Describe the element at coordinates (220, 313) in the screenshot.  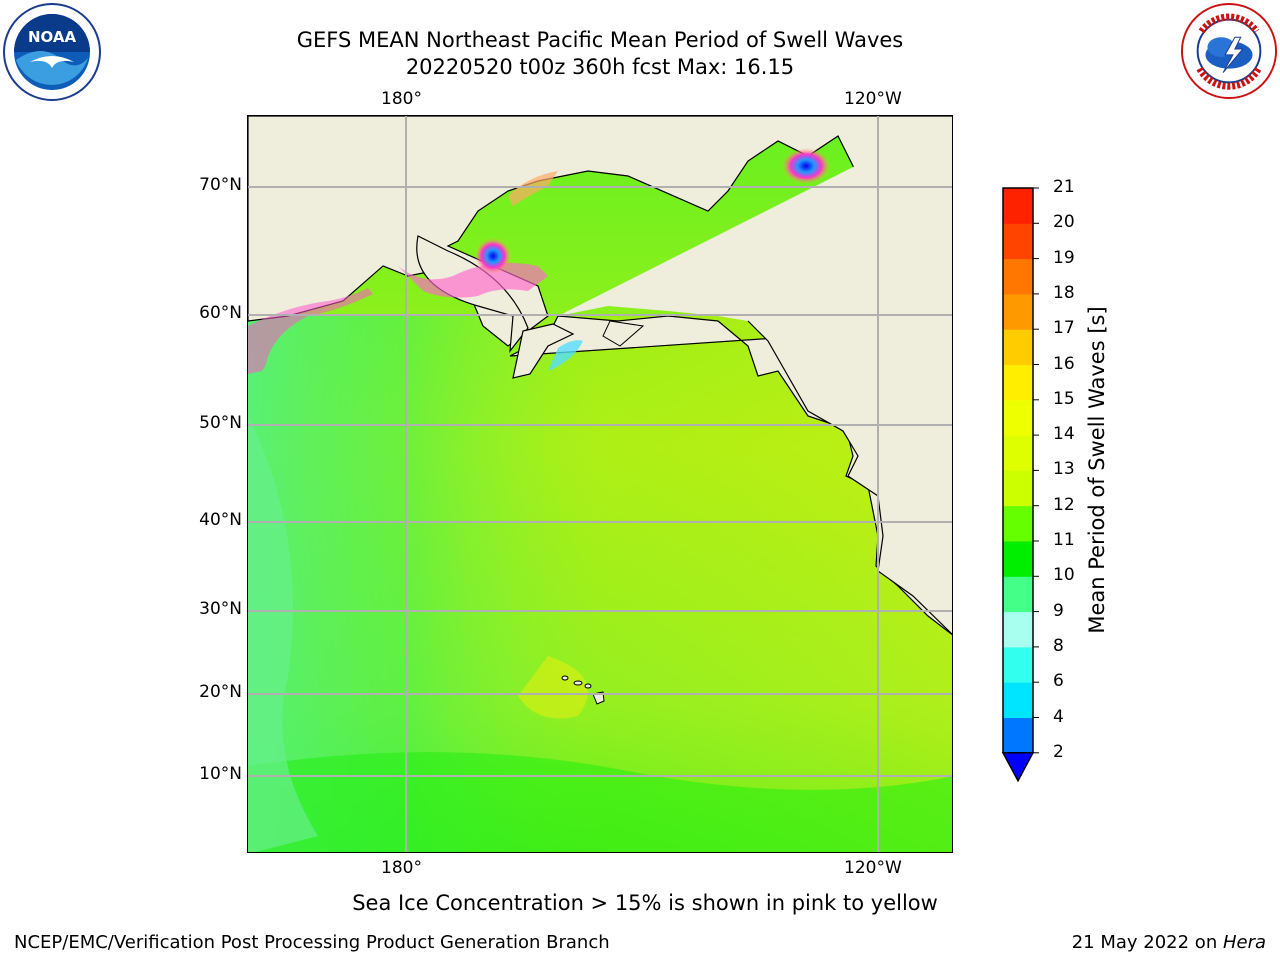
I see `lat-label-60n: 60°N` at that location.